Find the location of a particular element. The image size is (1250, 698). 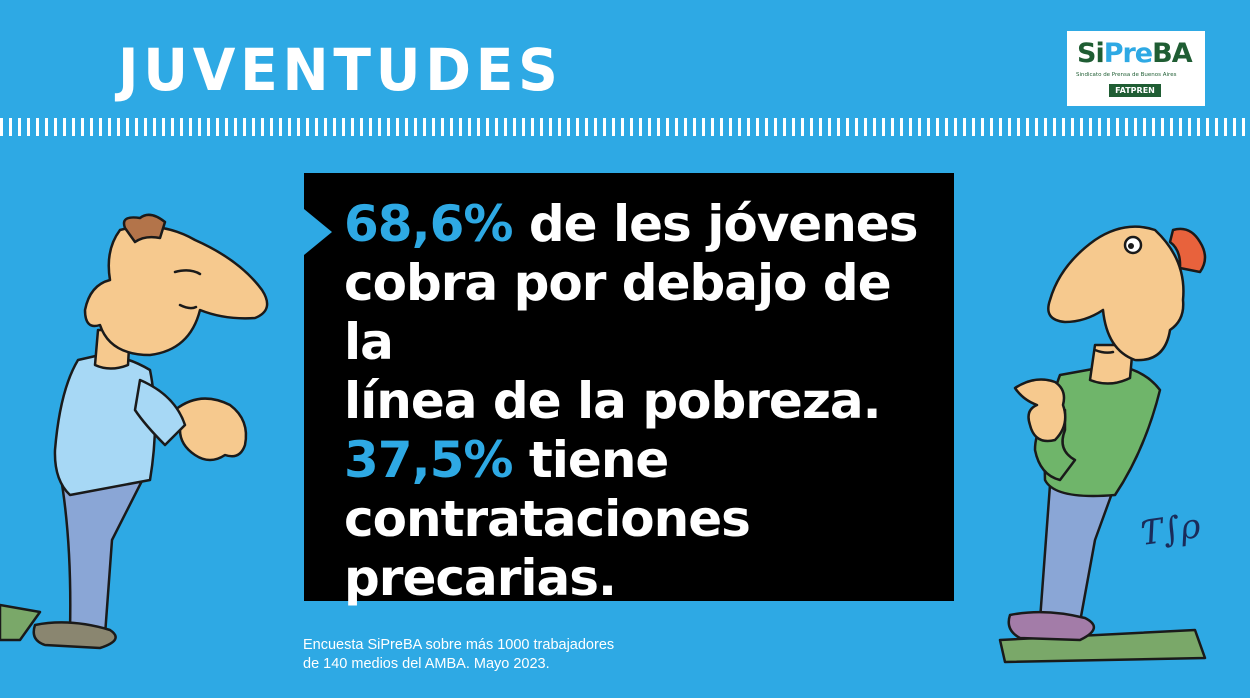

quote-line-4: 37,5% tiene is located at coordinates (506, 460).